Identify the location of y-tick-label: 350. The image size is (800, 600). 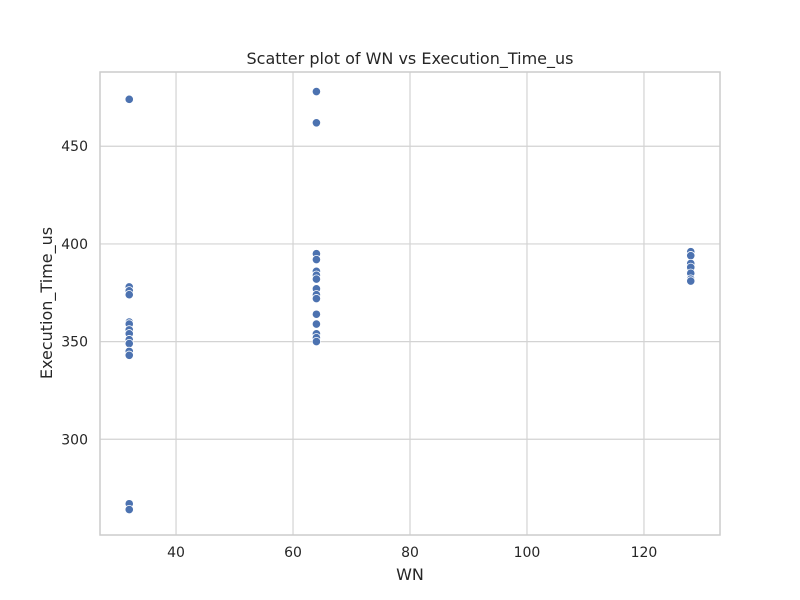
(74, 343).